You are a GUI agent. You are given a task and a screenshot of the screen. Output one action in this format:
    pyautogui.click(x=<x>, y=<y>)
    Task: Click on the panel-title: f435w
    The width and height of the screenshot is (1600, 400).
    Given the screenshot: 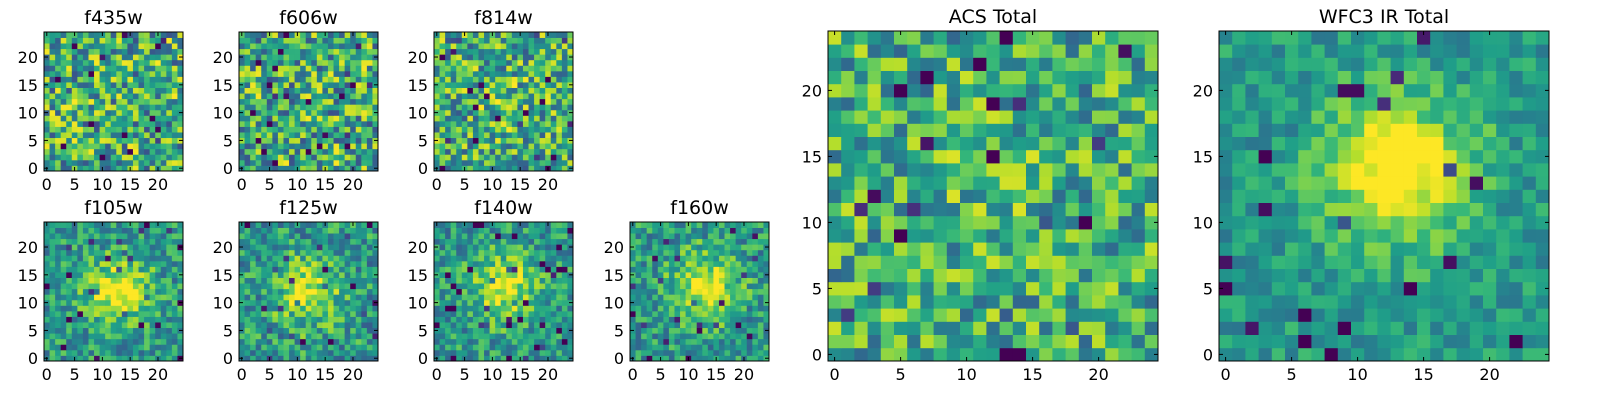 What is the action you would take?
    pyautogui.click(x=113, y=18)
    